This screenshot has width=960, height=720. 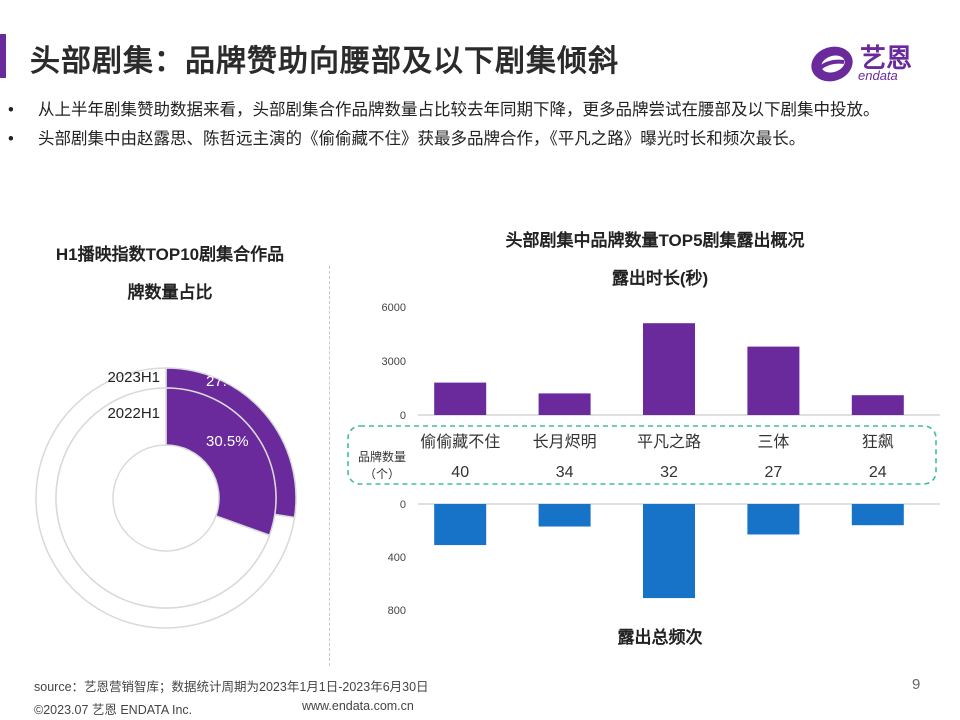 I want to click on category-label: 偷偷藏不住, so click(x=460, y=442).